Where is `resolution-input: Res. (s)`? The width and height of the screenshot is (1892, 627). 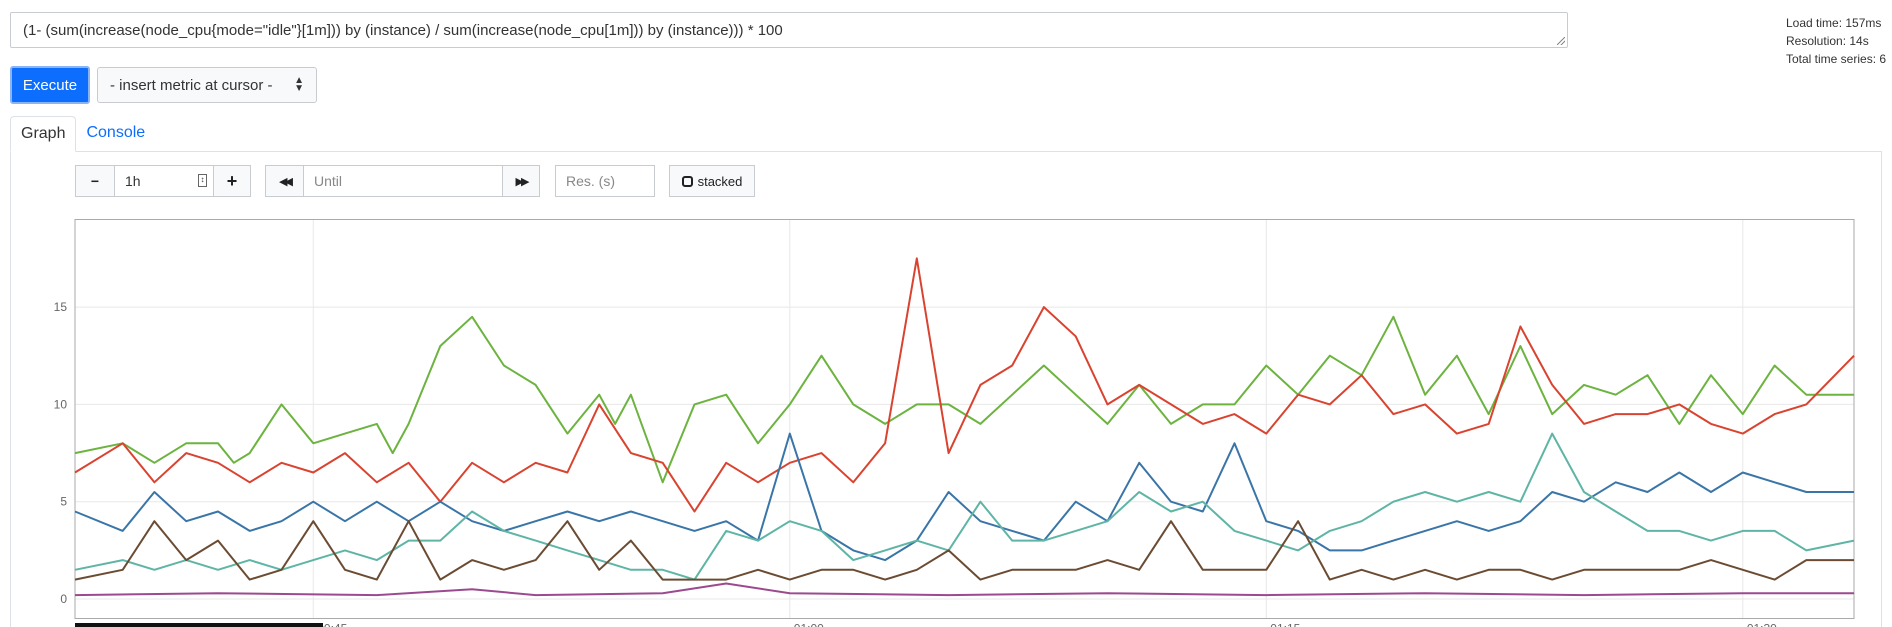 resolution-input: Res. (s) is located at coordinates (605, 181).